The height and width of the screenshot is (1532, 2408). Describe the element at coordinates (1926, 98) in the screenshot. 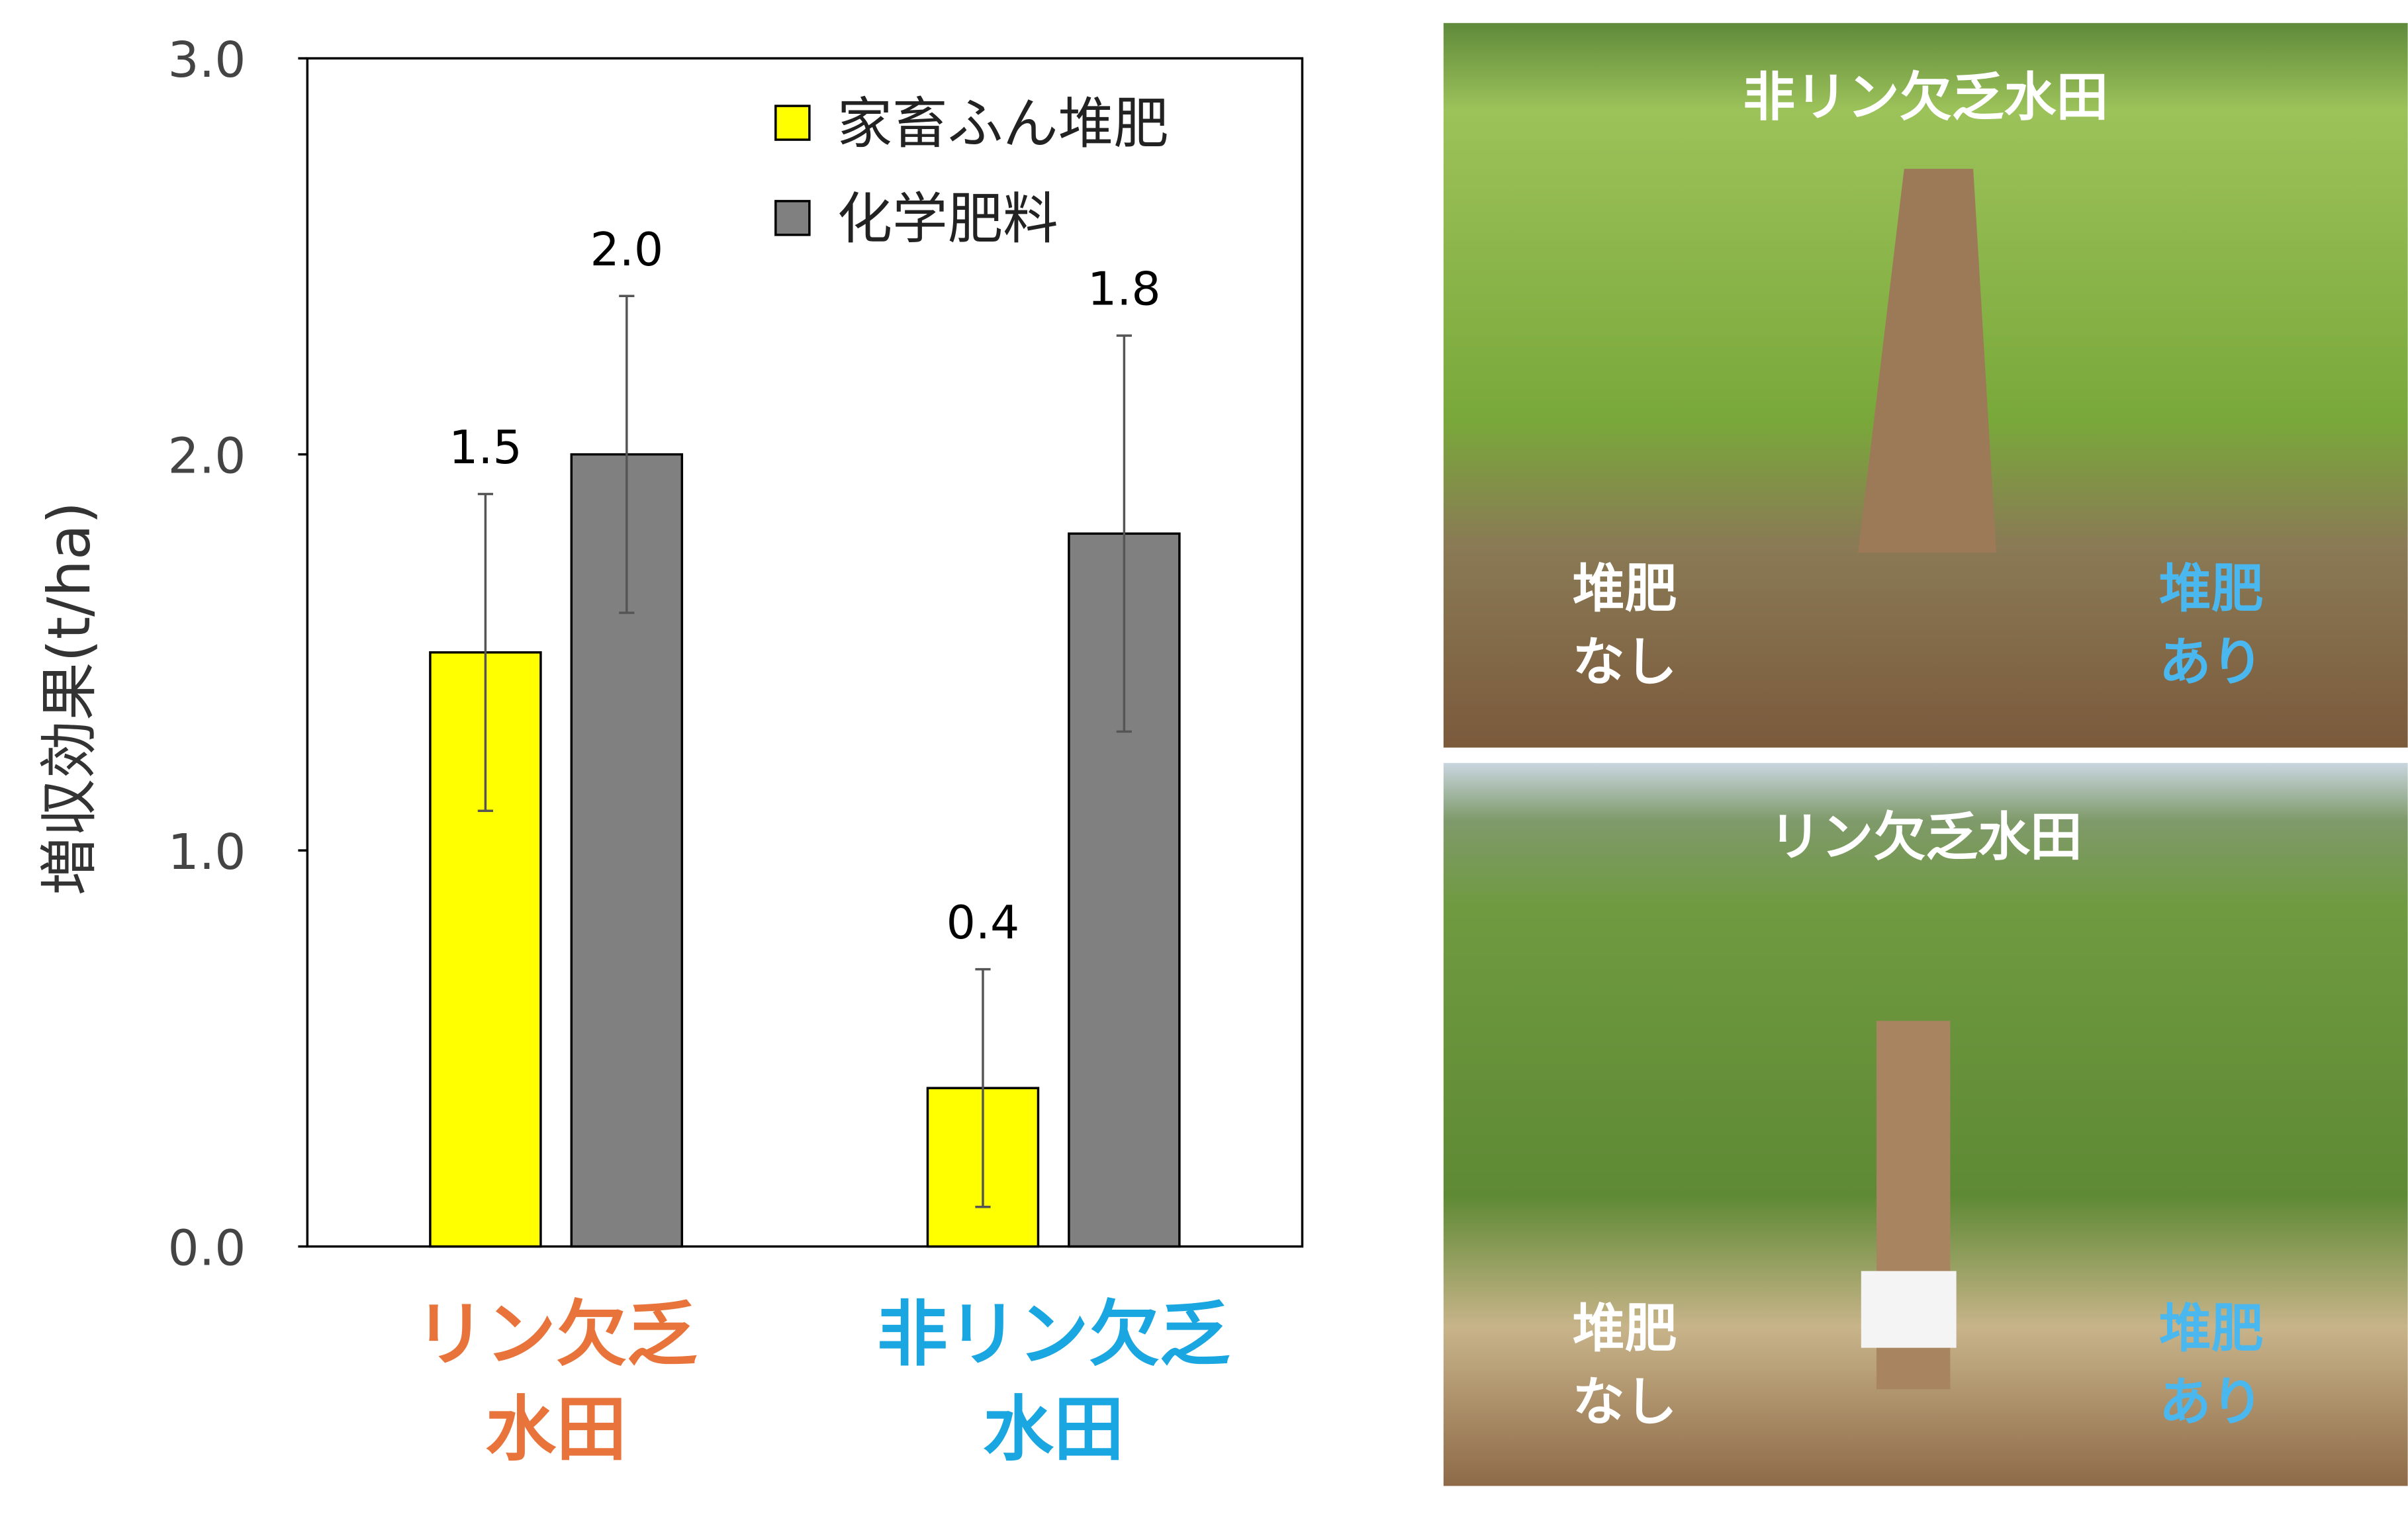

I see `photo-title: 非リン欠乏水田` at that location.